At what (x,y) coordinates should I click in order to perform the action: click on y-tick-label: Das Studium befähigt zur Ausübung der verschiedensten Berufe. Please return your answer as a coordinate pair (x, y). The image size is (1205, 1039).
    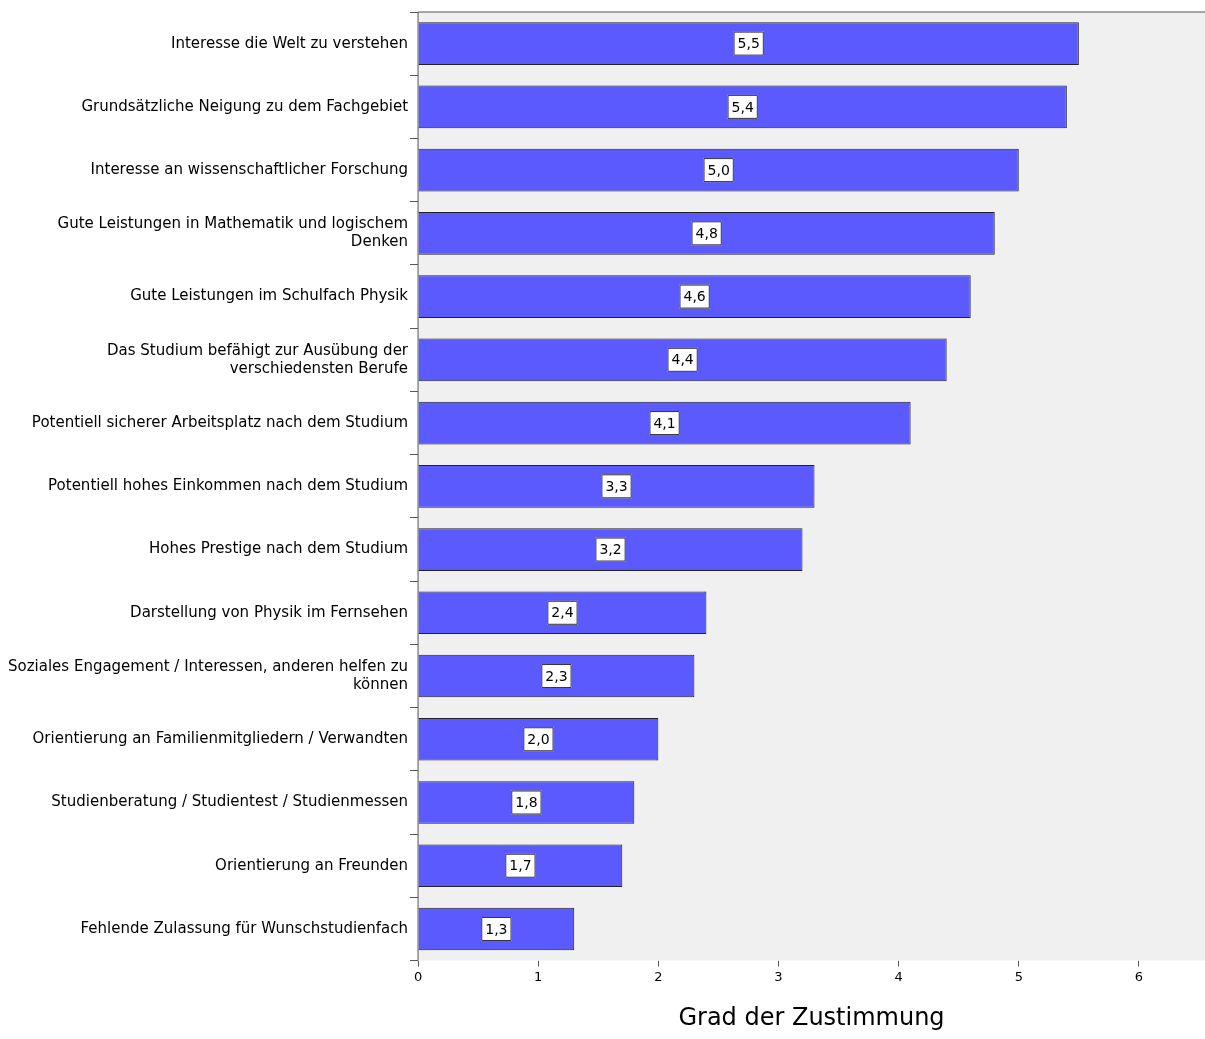
    Looking at the image, I should click on (258, 358).